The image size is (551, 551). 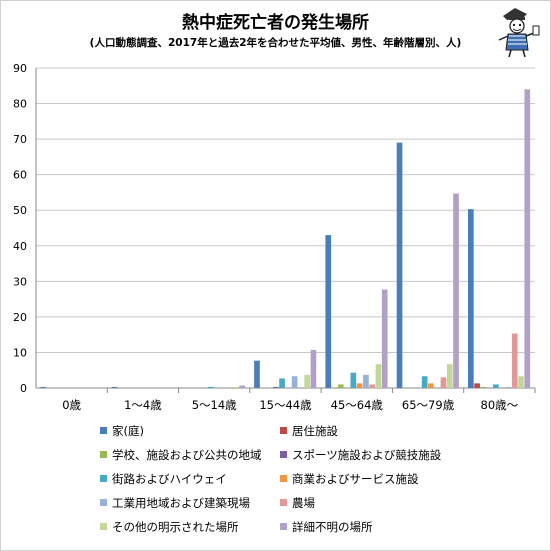 I want to click on x-tick-label: 5〜14歳, so click(x=214, y=405).